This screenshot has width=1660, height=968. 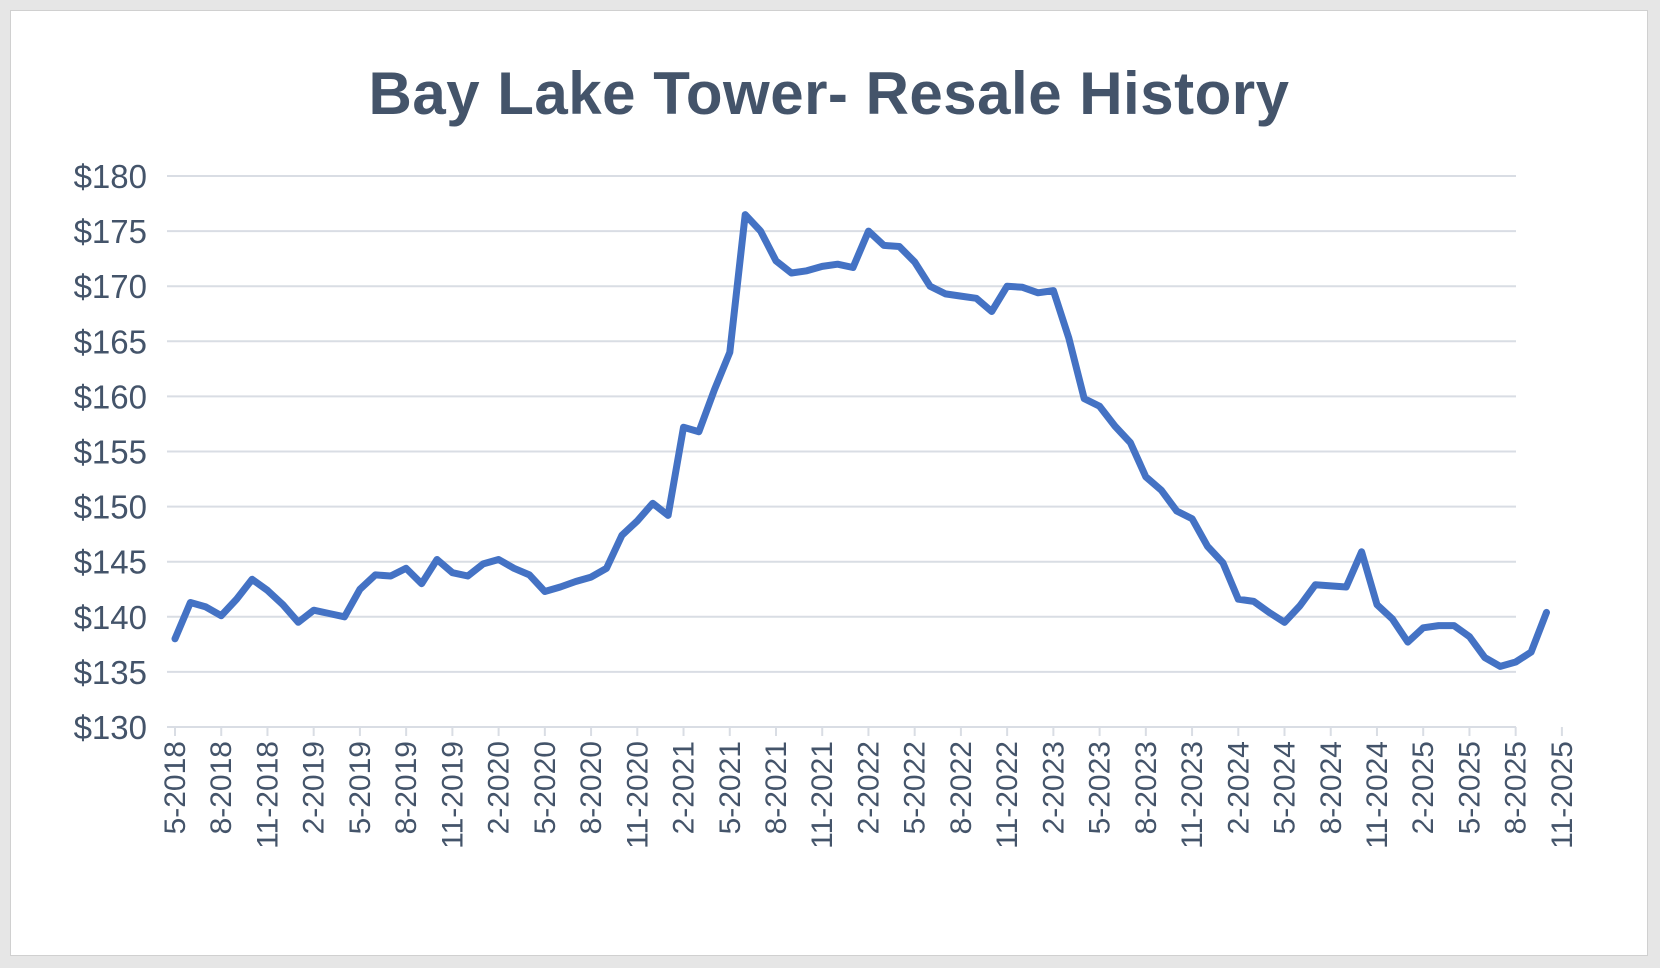 I want to click on x-tick-label: 11-2024, so click(x=1377, y=795).